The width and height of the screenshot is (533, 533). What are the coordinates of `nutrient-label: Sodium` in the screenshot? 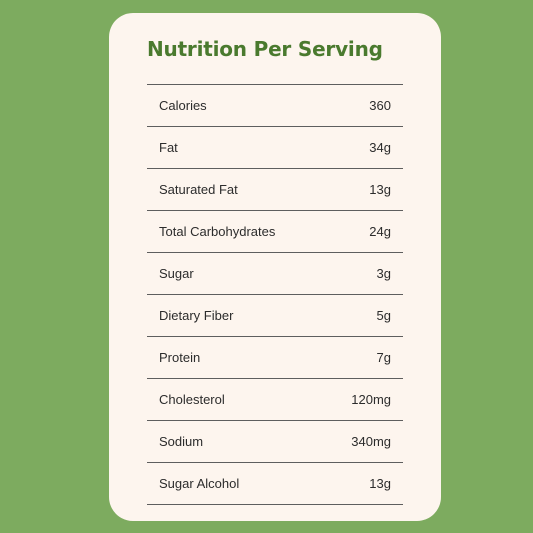 It's located at (181, 441).